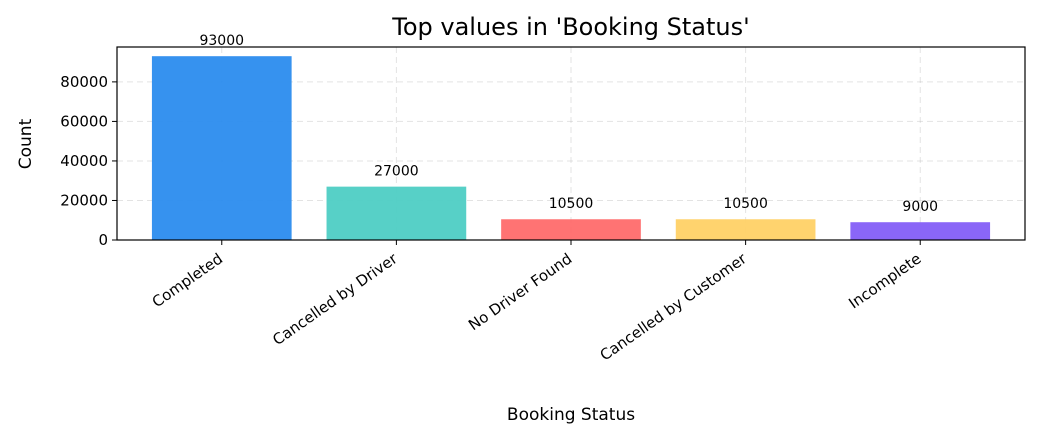 This screenshot has height=439, width=1039. Describe the element at coordinates (103, 240) in the screenshot. I see `y-tick-label: 0` at that location.